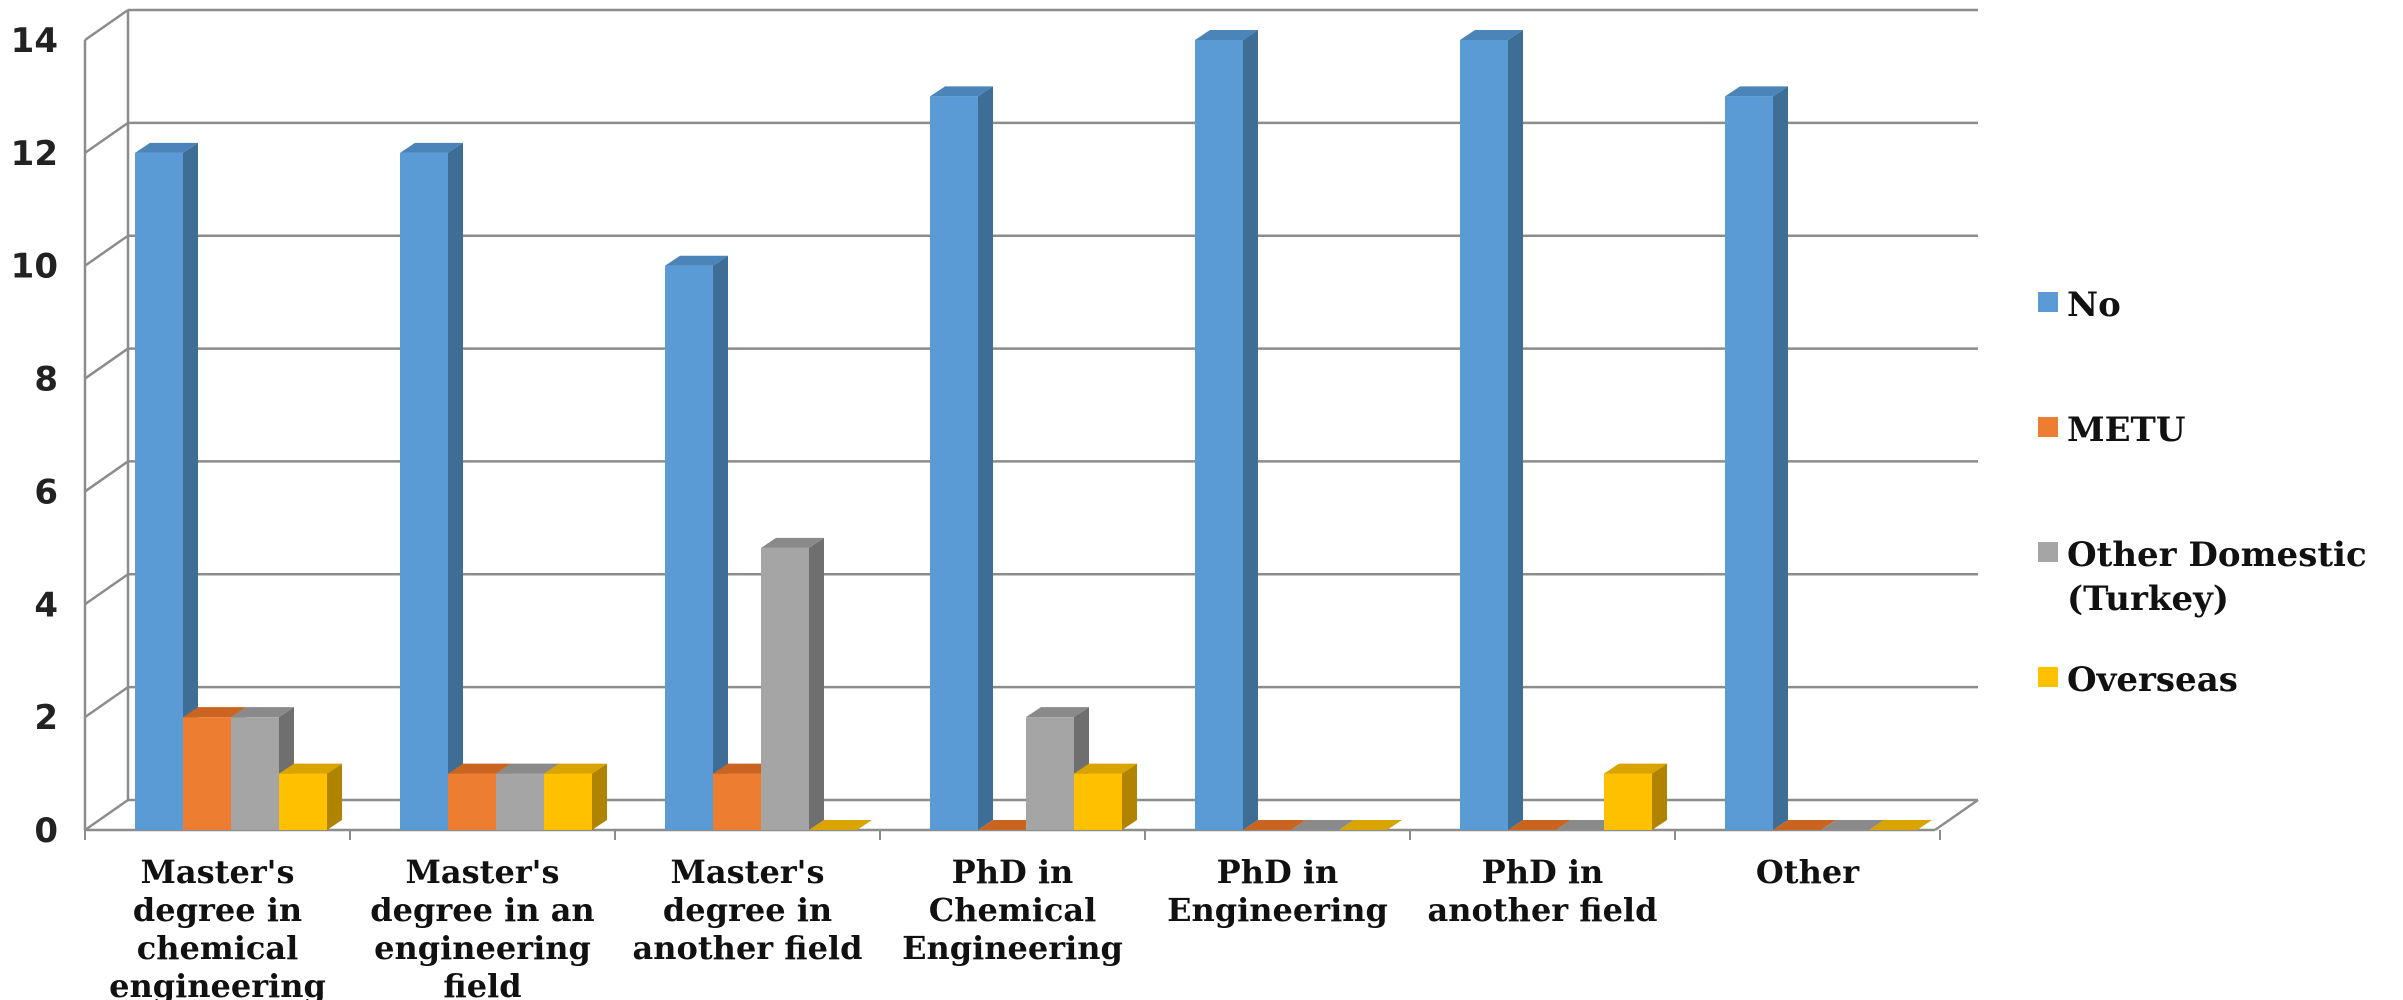  I want to click on legend-label: Overseas, so click(2152, 680).